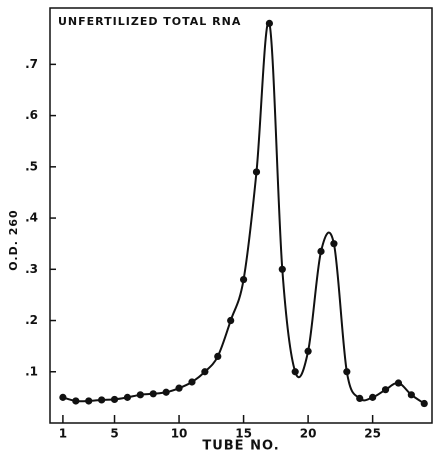 The image size is (436, 458). I want to click on x-tick-label: 25, so click(372, 434).